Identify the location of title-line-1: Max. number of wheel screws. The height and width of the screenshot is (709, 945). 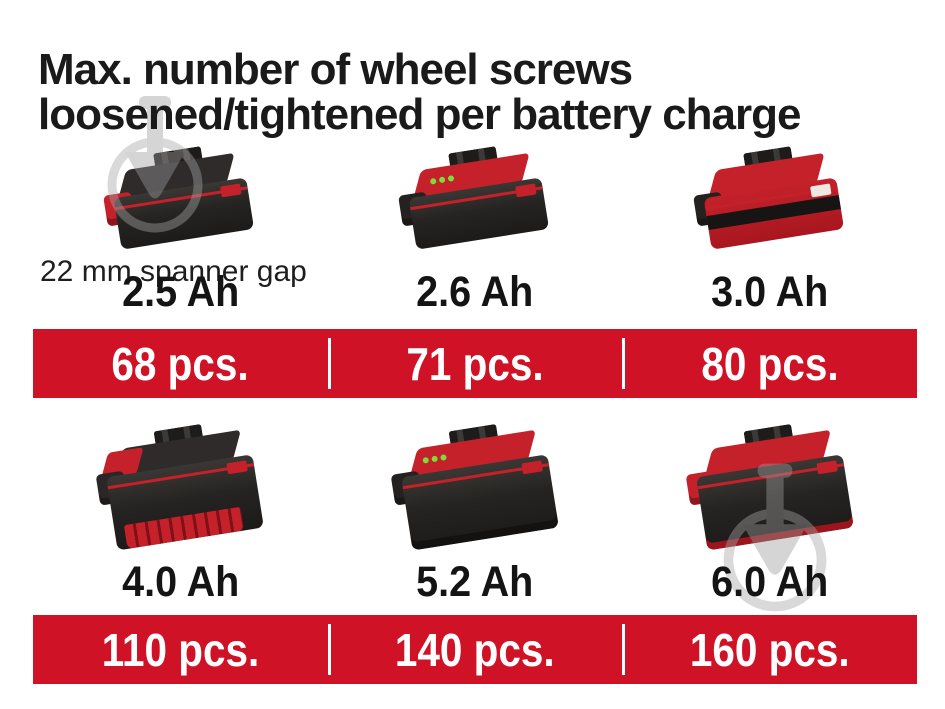
(335, 70).